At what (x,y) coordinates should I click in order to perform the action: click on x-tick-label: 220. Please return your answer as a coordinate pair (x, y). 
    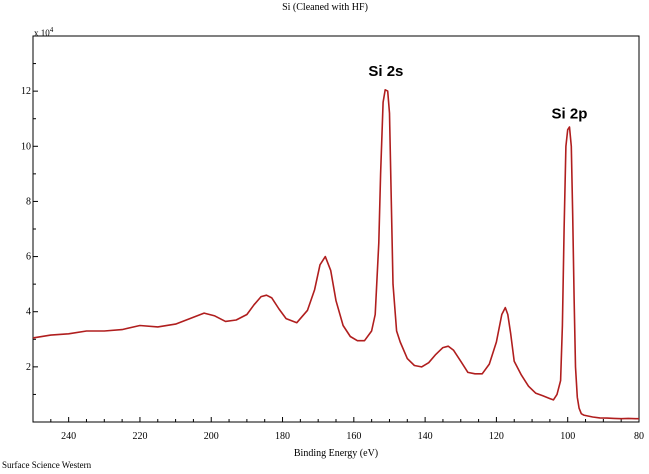
    Looking at the image, I should click on (139, 436).